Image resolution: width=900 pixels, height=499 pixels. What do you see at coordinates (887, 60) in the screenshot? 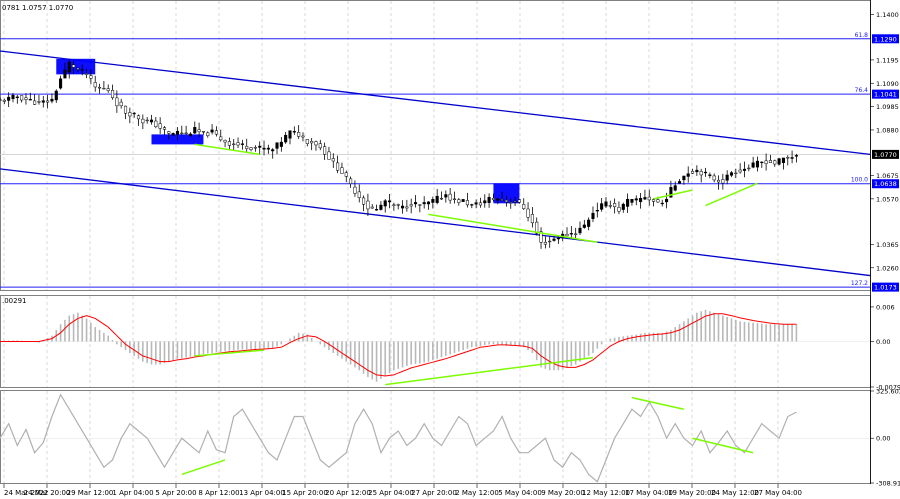
I see `price-tick-label: 1.1195` at bounding box center [887, 60].